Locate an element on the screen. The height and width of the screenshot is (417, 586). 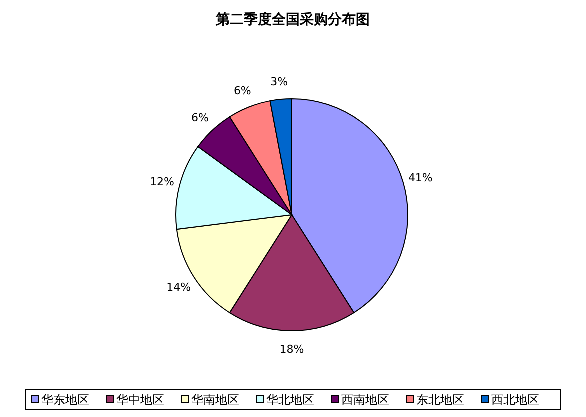
legend-label: 华南地区 is located at coordinates (216, 400).